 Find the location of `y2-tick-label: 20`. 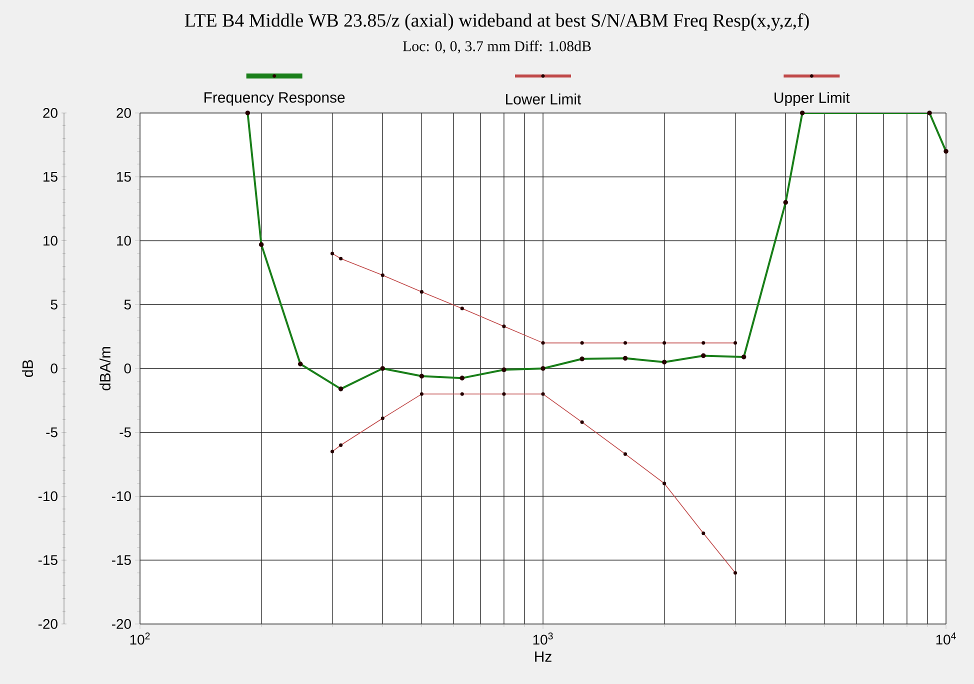

y2-tick-label: 20 is located at coordinates (123, 113).